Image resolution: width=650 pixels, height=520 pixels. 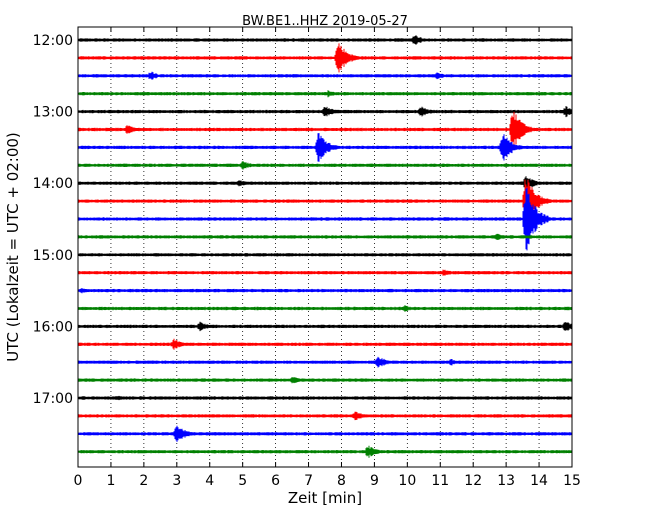 I want to click on x-axis-label: Zeit [min], so click(x=325, y=498).